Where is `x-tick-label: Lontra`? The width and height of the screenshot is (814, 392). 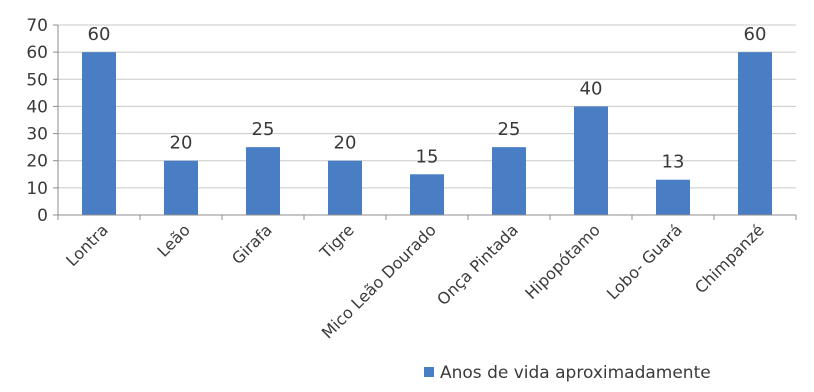 x-tick-label: Lontra is located at coordinates (87, 245).